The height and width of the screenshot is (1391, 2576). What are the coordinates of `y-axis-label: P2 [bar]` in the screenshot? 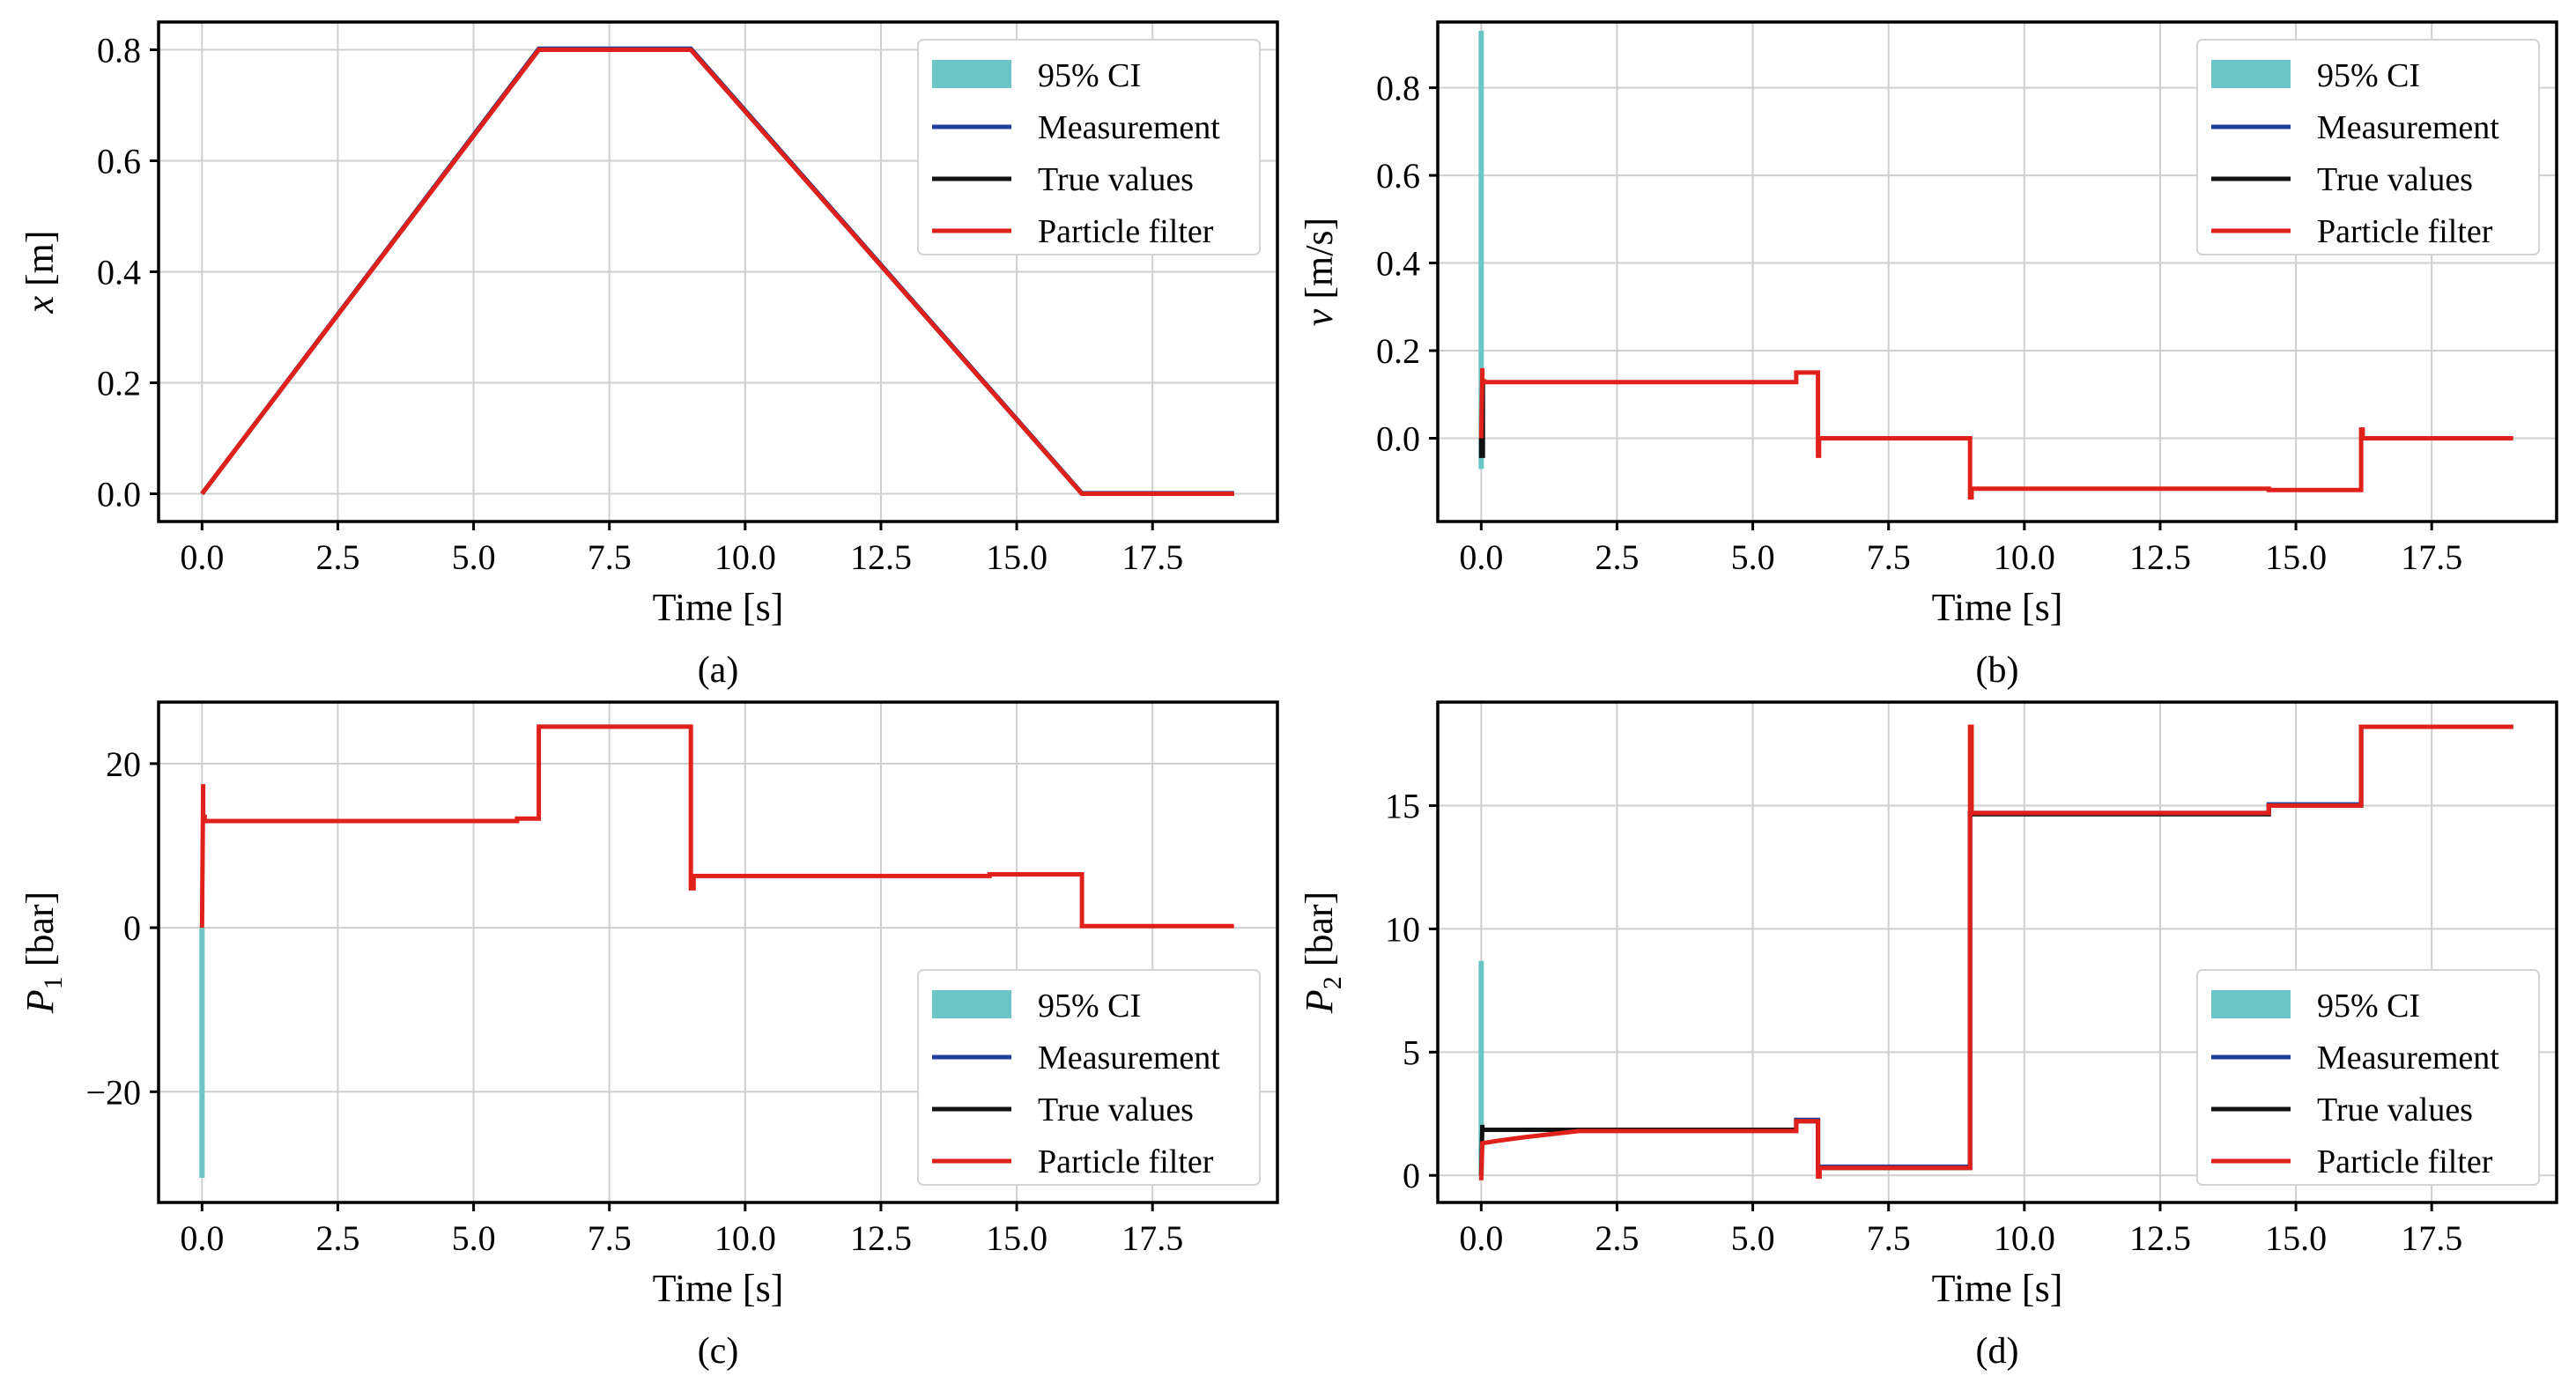 It's located at (1323, 953).